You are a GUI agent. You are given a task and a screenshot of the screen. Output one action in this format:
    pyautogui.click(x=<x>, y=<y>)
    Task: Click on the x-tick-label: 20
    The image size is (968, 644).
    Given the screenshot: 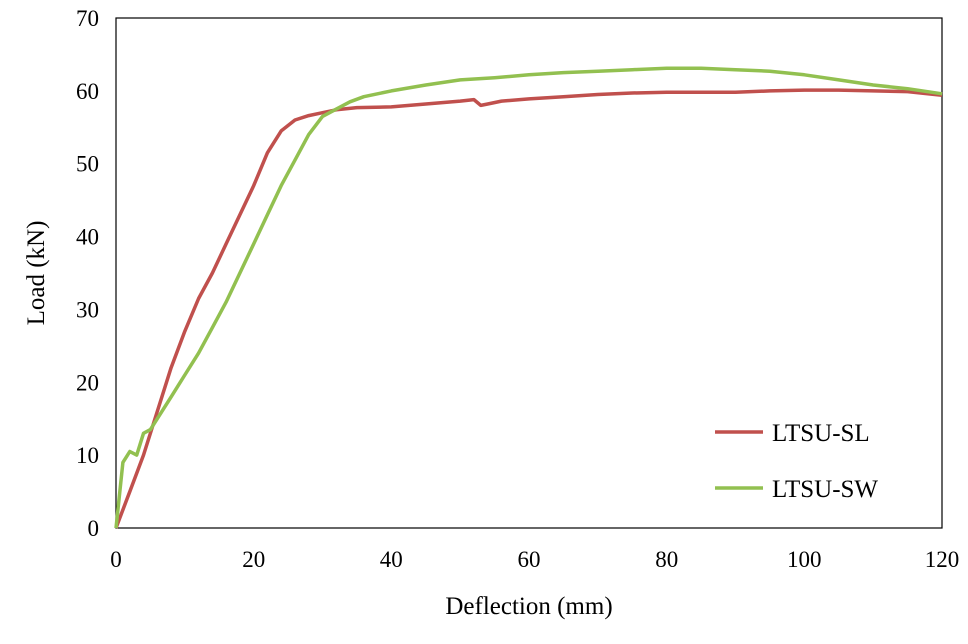 What is the action you would take?
    pyautogui.click(x=253, y=559)
    